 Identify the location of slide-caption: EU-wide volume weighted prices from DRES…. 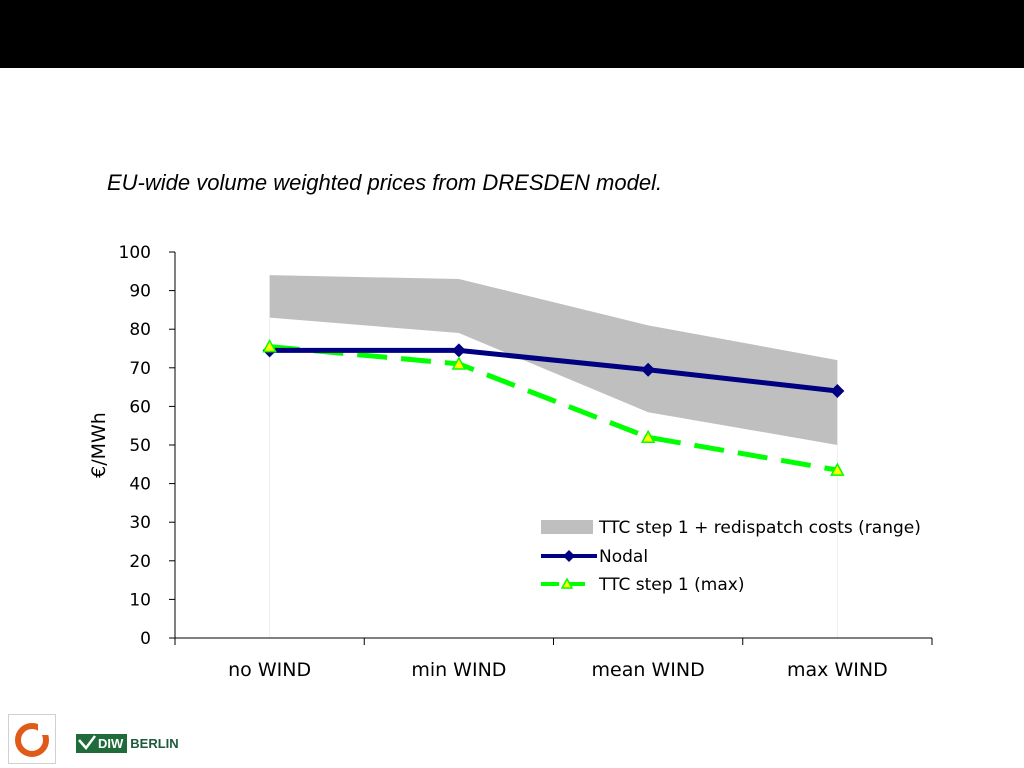
(385, 182).